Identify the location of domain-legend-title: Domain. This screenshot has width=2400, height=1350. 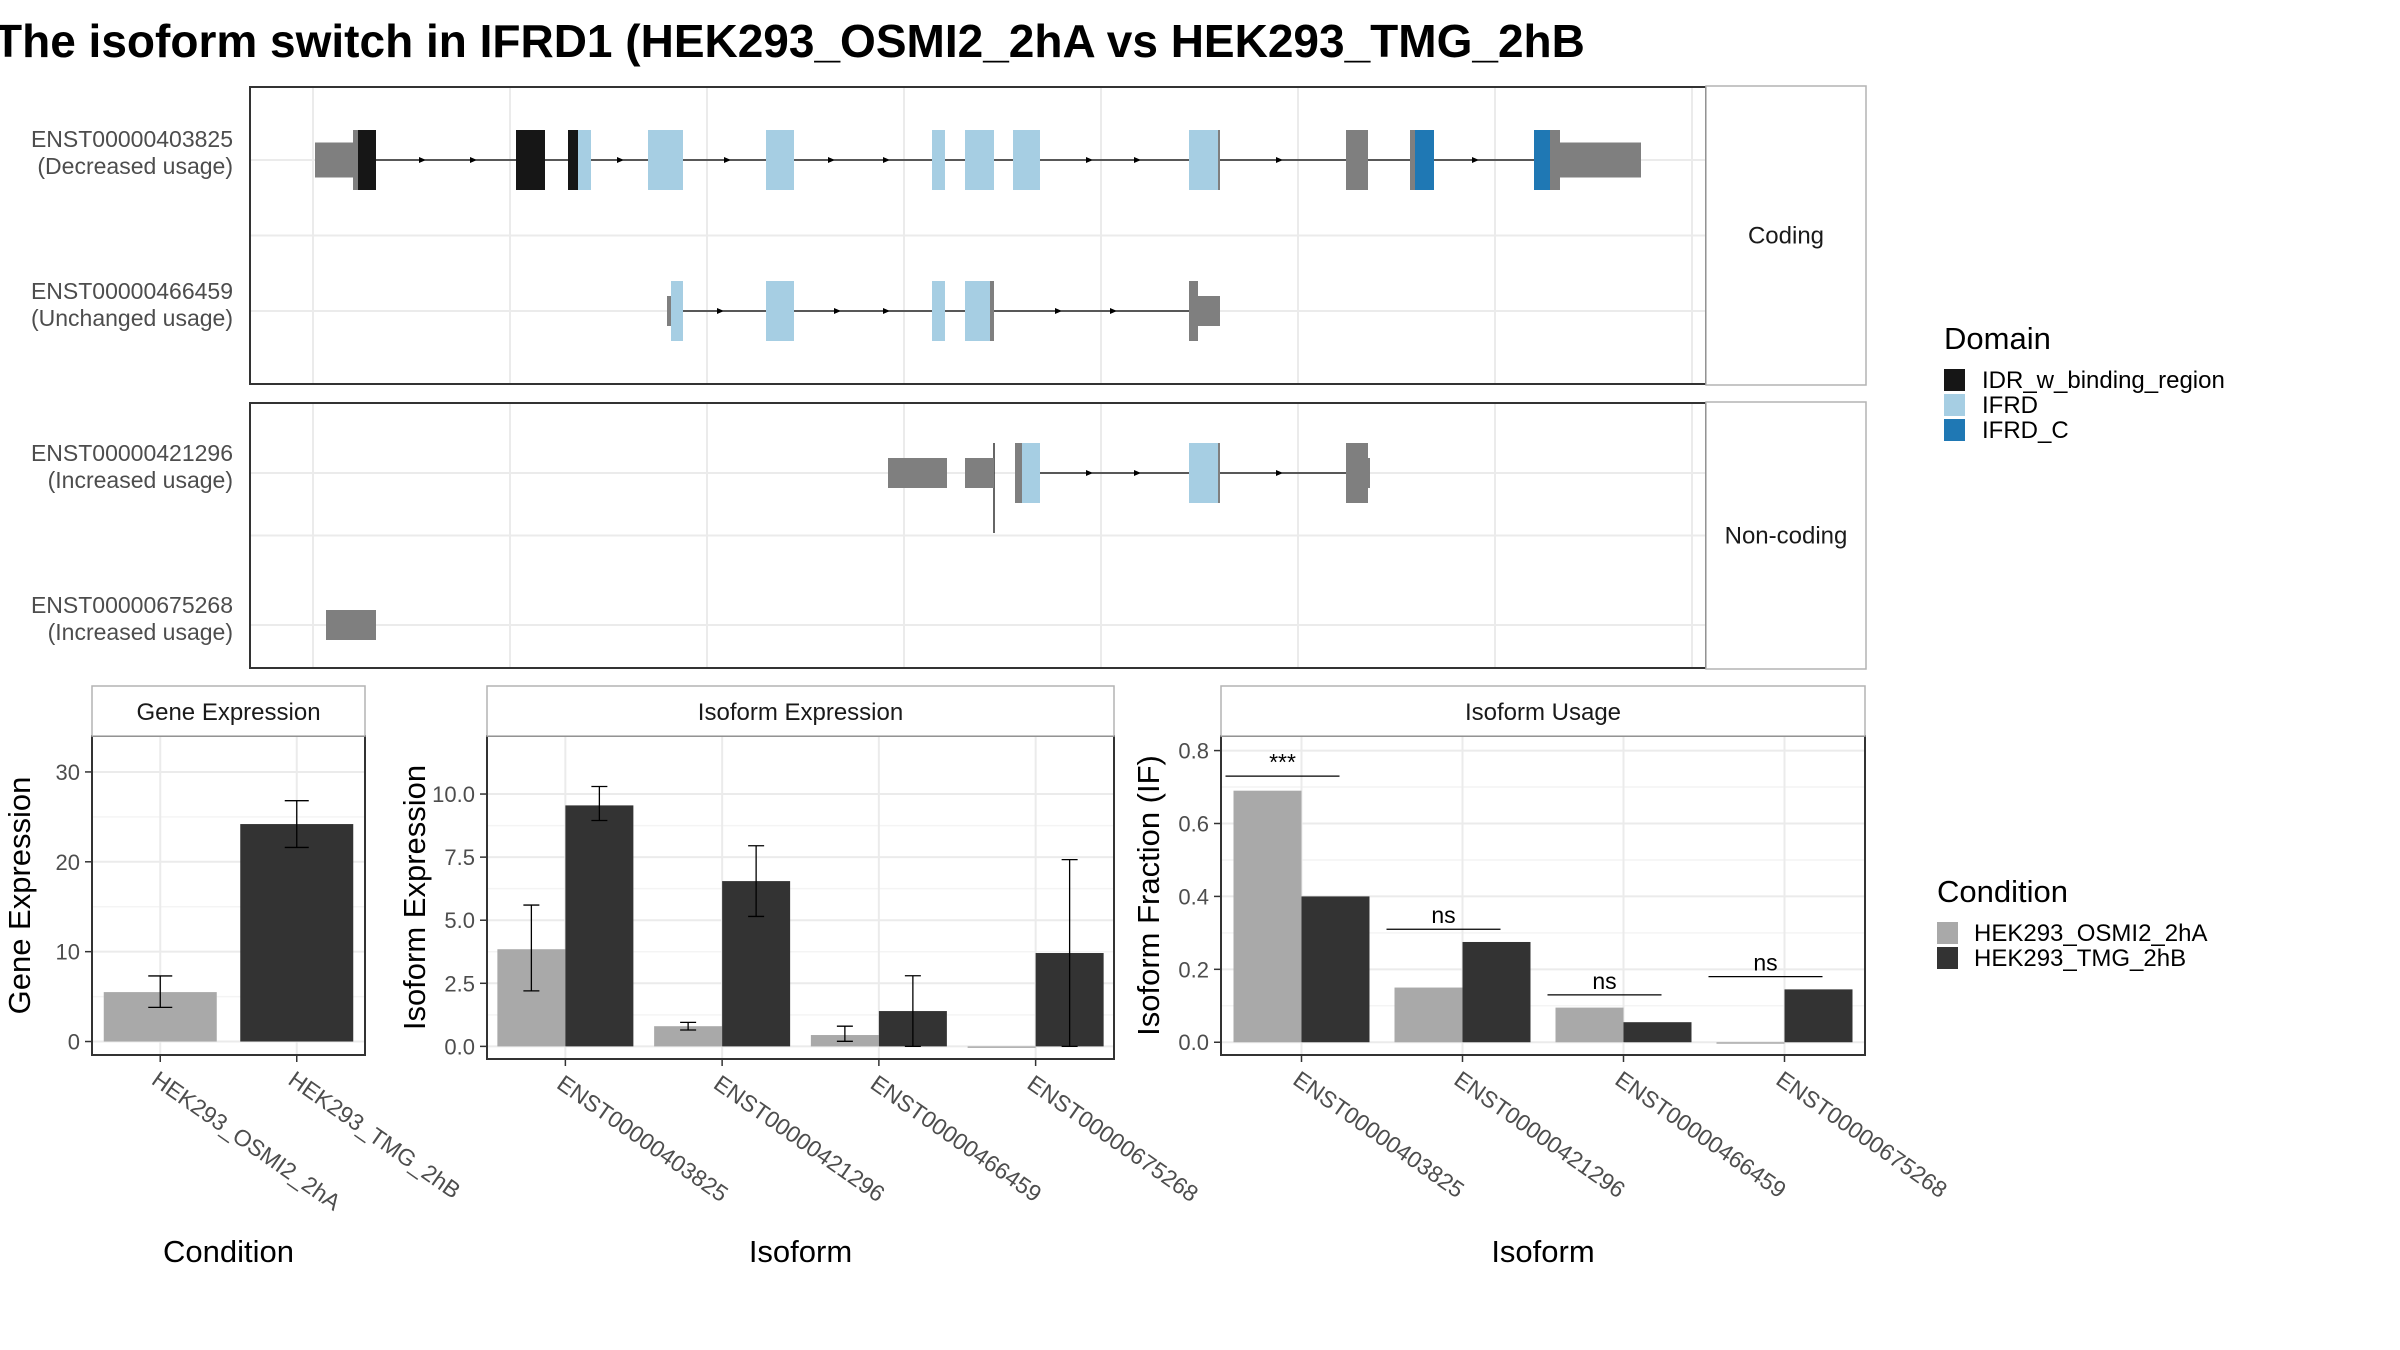
(1997, 338).